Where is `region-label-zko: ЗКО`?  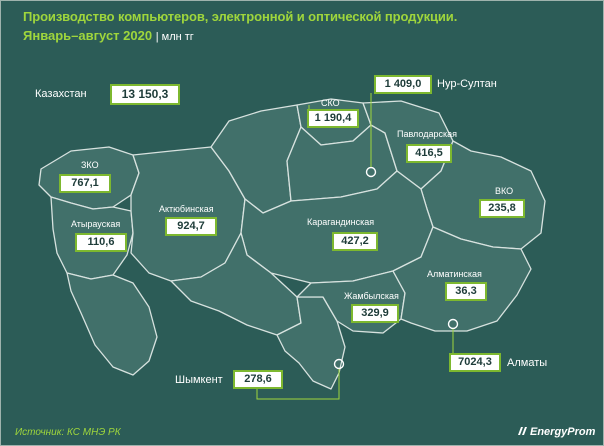 region-label-zko: ЗКО is located at coordinates (90, 165).